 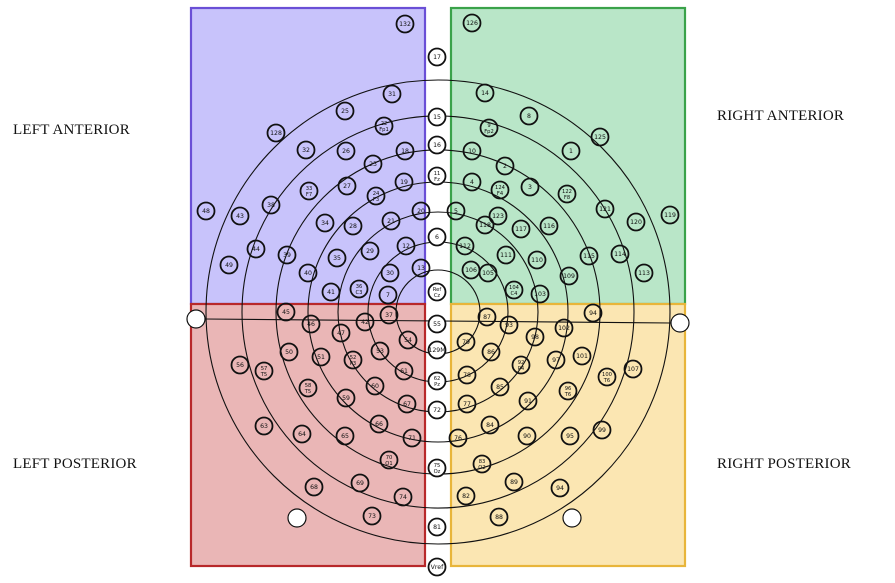 What do you see at coordinates (380, 351) in the screenshot?
I see `electrode-left_posterior: 53` at bounding box center [380, 351].